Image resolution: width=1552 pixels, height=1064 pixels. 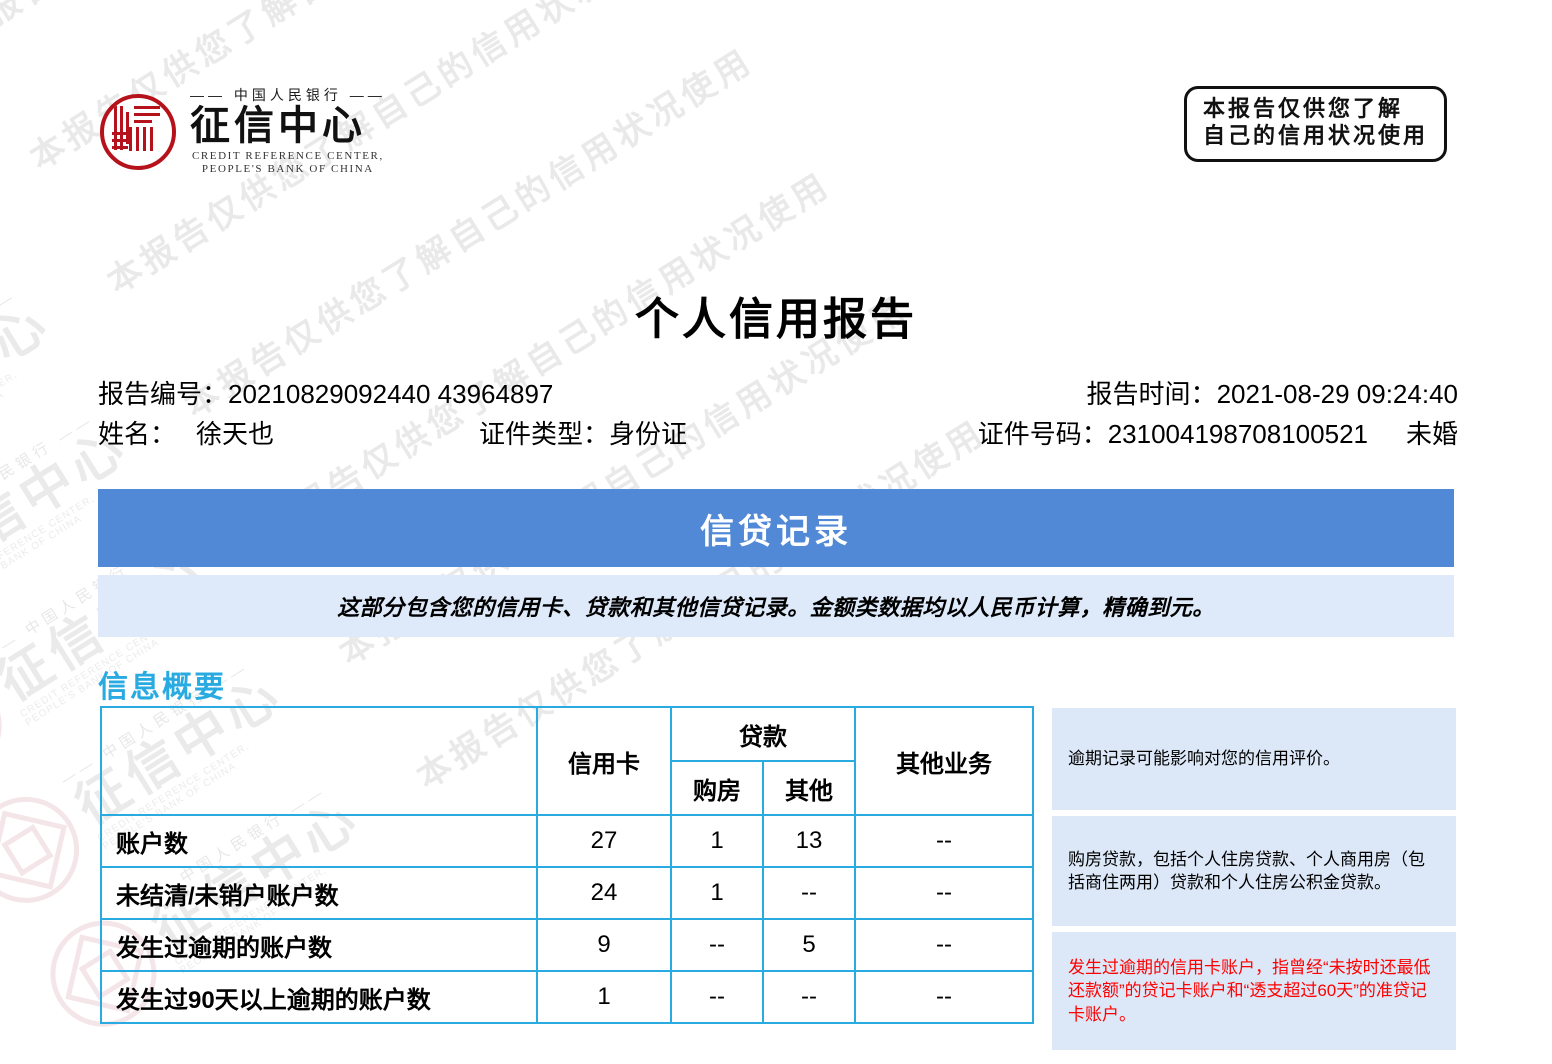 I want to click on brand-title: 征信中心, so click(x=278, y=126).